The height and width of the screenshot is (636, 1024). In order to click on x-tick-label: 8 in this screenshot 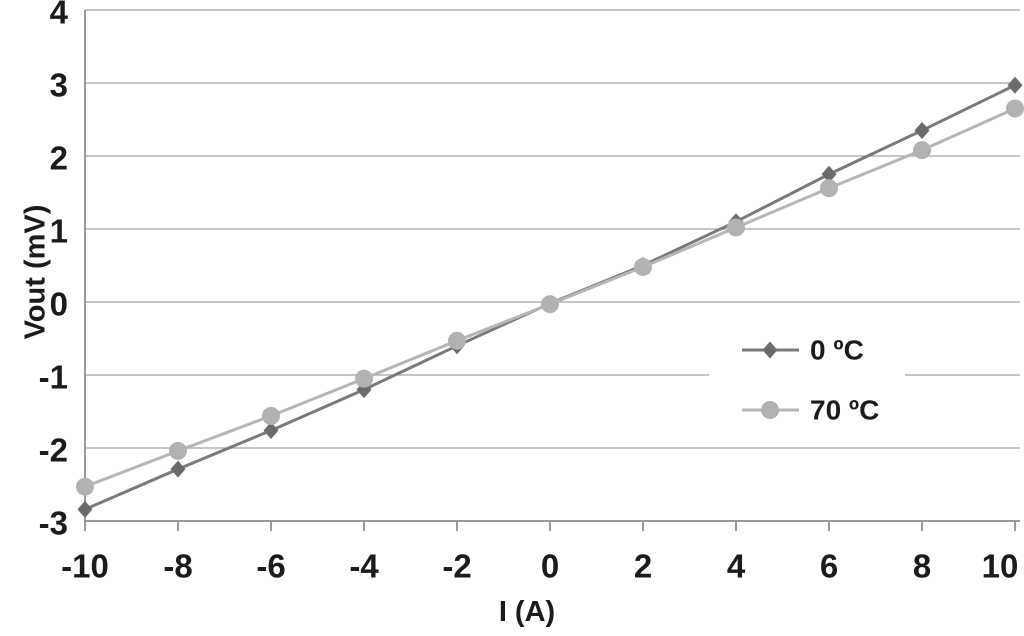, I will do `click(922, 566)`.